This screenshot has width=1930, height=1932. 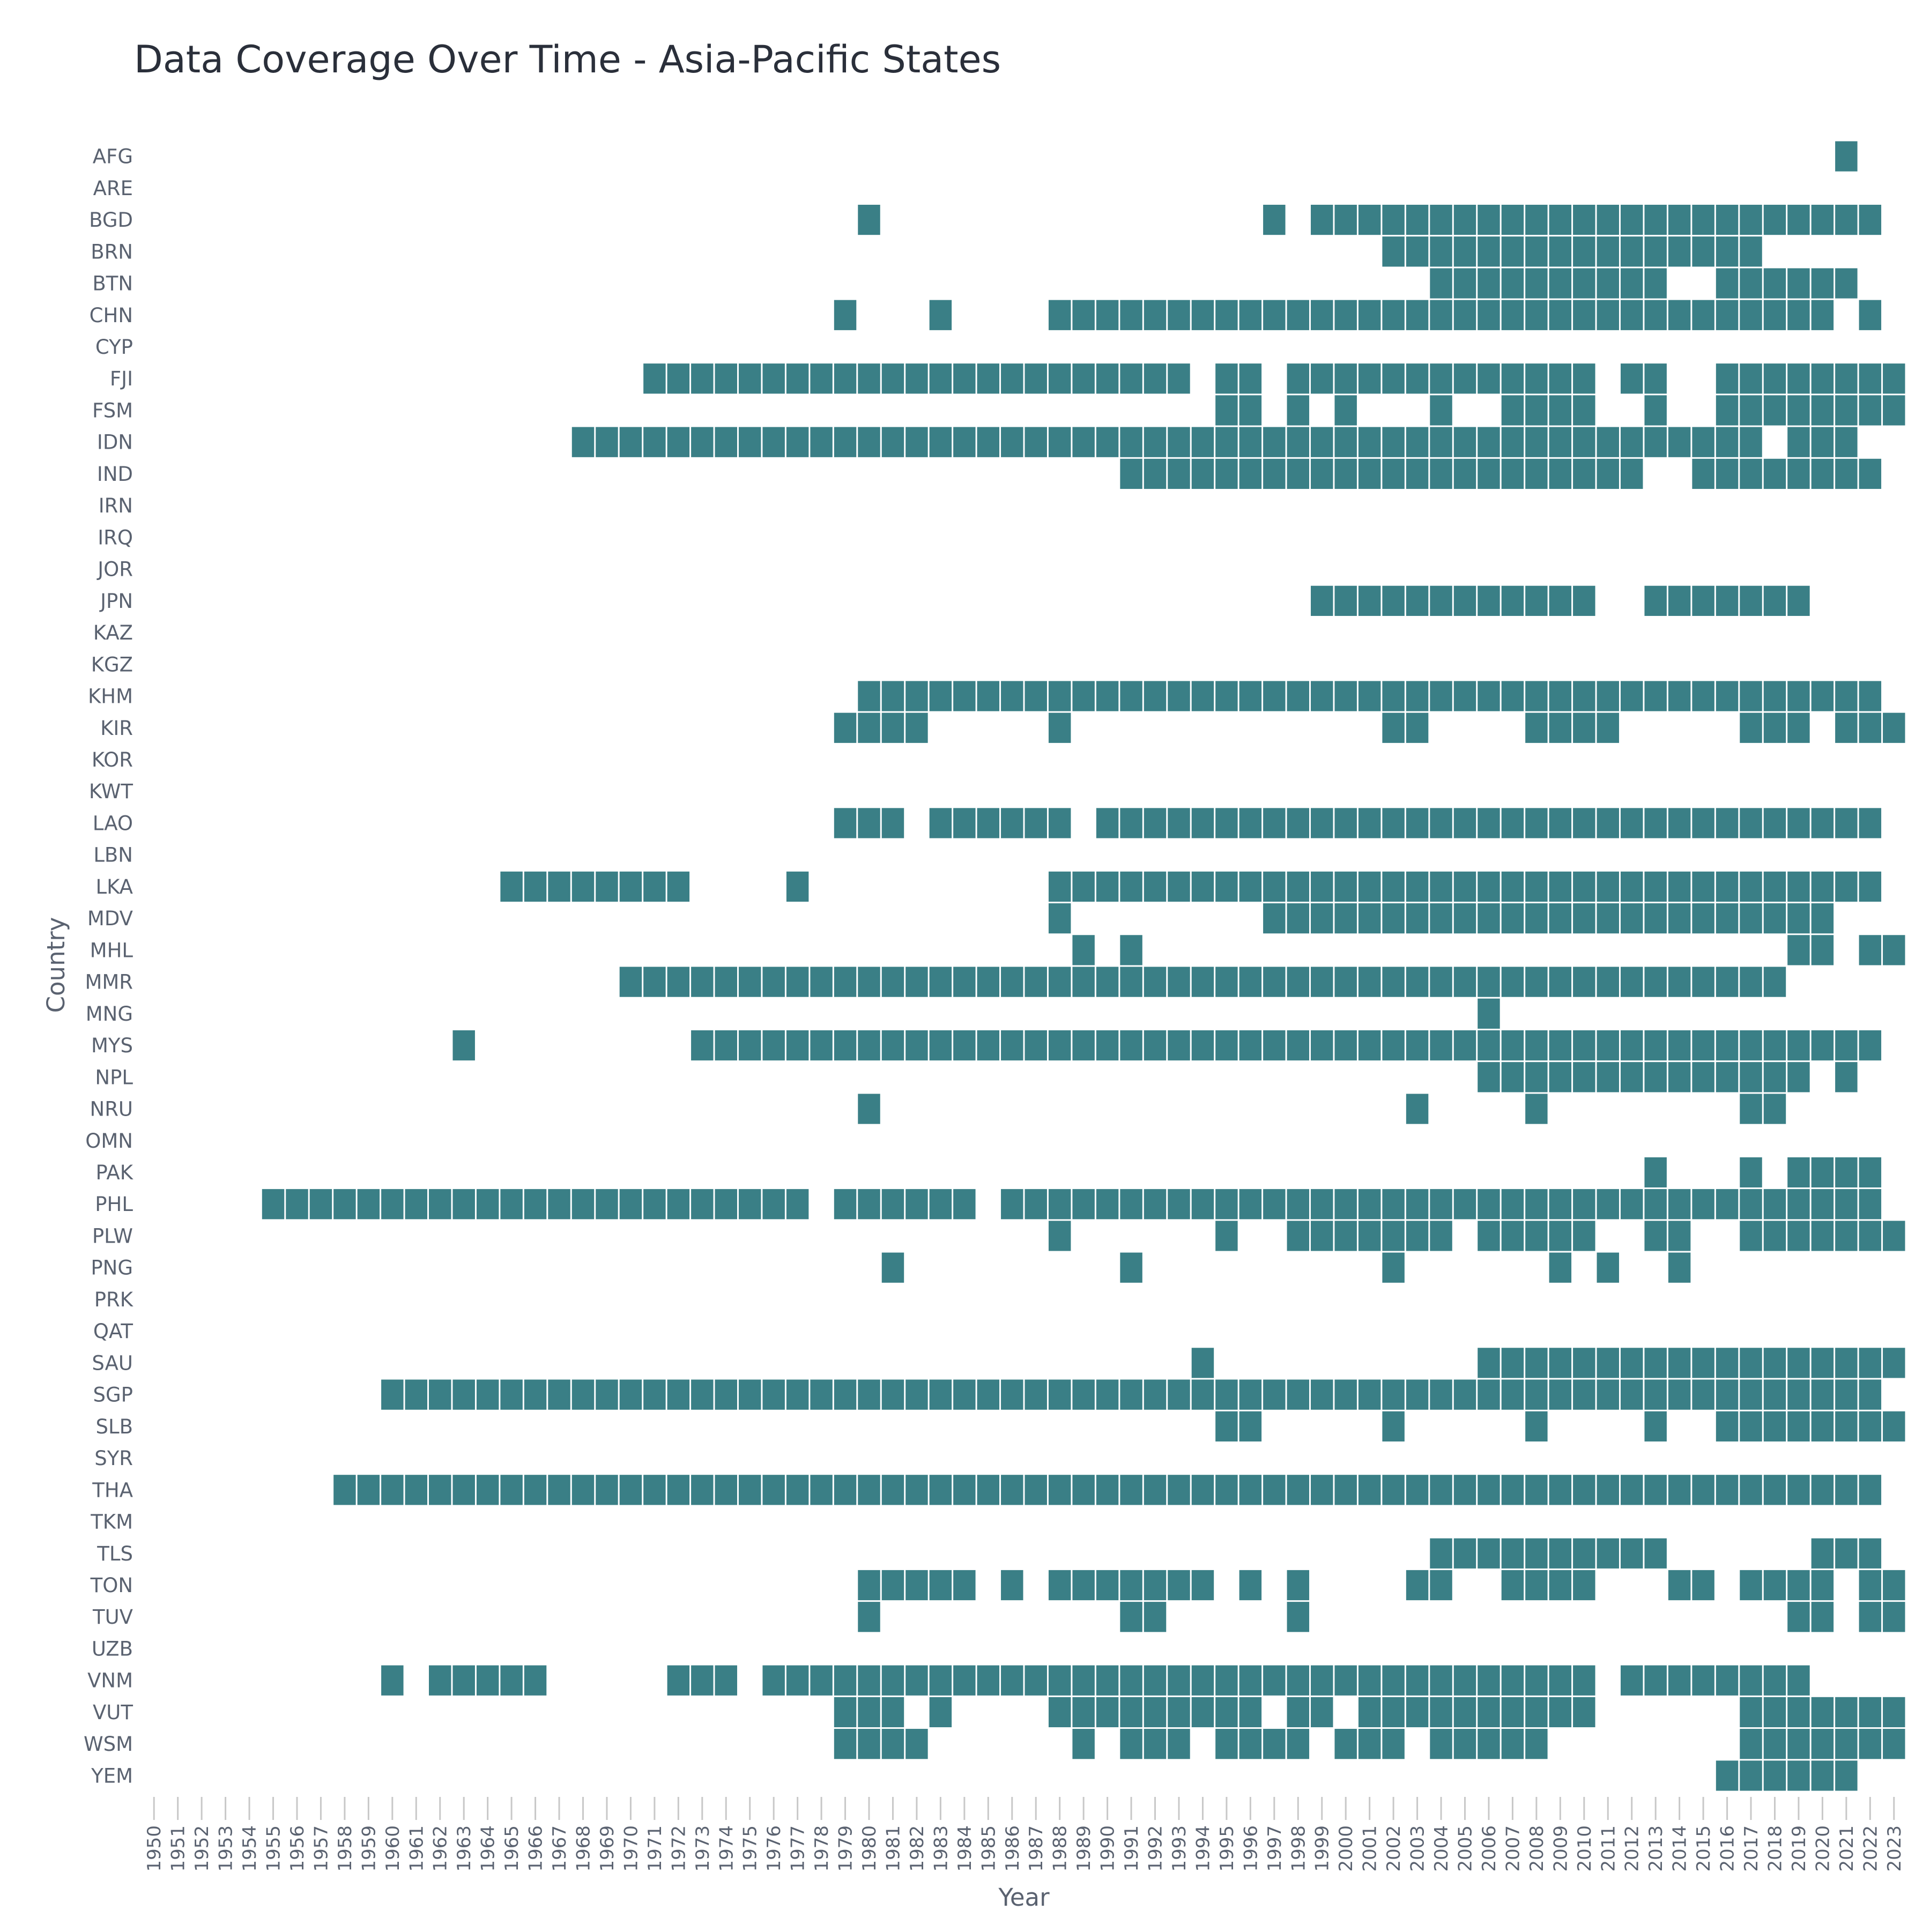 What do you see at coordinates (1441, 918) in the screenshot?
I see `cell-mdv-2004` at bounding box center [1441, 918].